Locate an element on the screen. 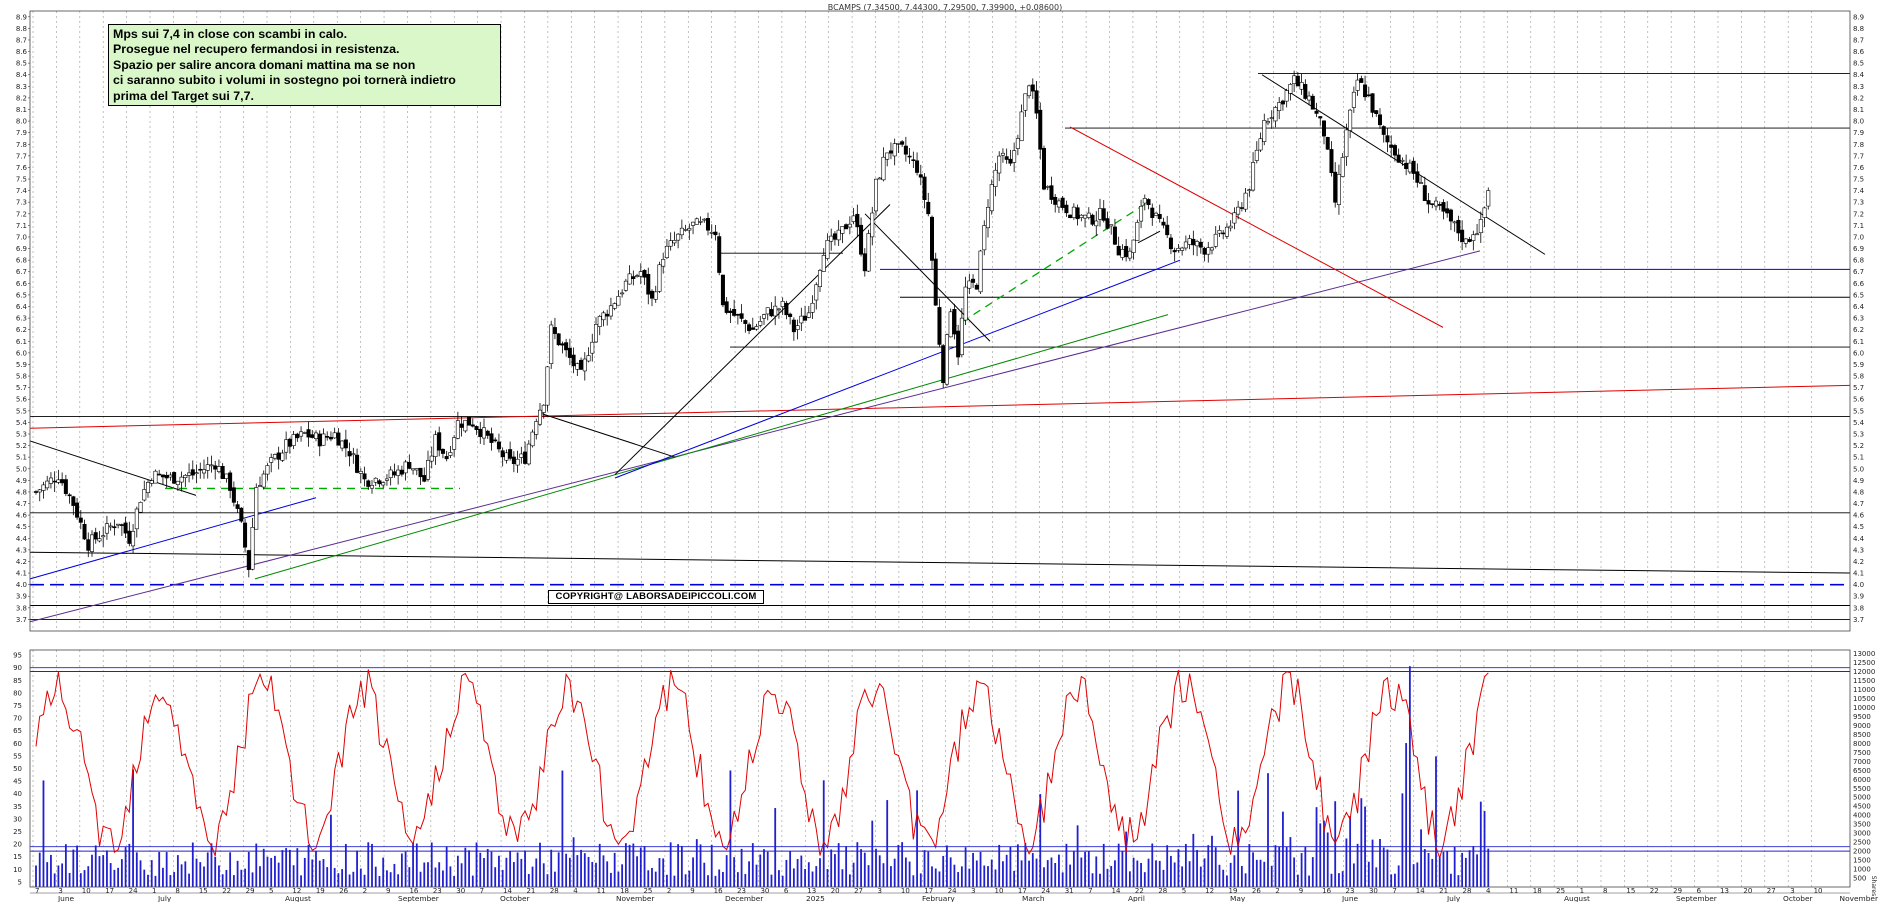 This screenshot has width=1890, height=902. osc-tick-label: 50 is located at coordinates (17, 769).